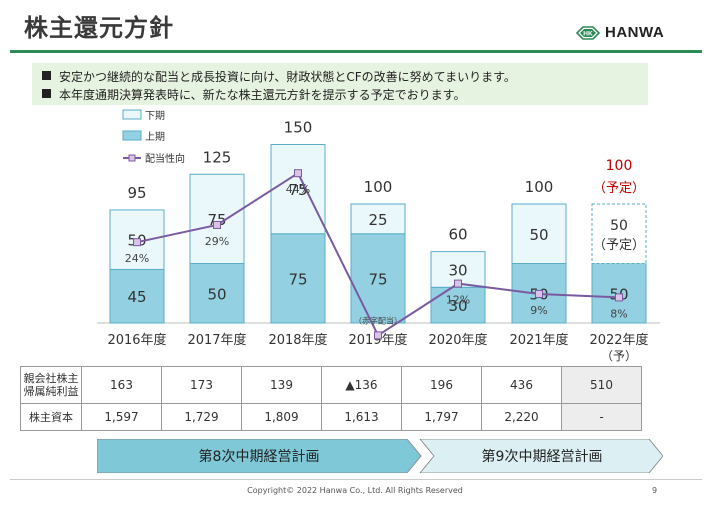  Describe the element at coordinates (297, 340) in the screenshot. I see `x-tick-label: 2018年度` at that location.